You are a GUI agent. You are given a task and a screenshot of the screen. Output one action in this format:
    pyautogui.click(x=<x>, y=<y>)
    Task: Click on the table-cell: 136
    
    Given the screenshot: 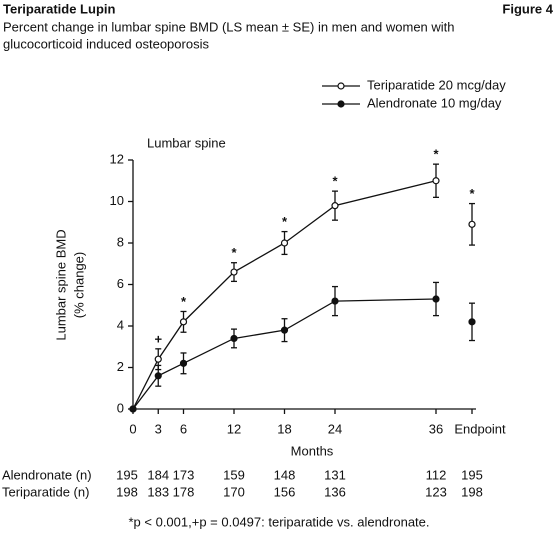 What is the action you would take?
    pyautogui.click(x=335, y=491)
    